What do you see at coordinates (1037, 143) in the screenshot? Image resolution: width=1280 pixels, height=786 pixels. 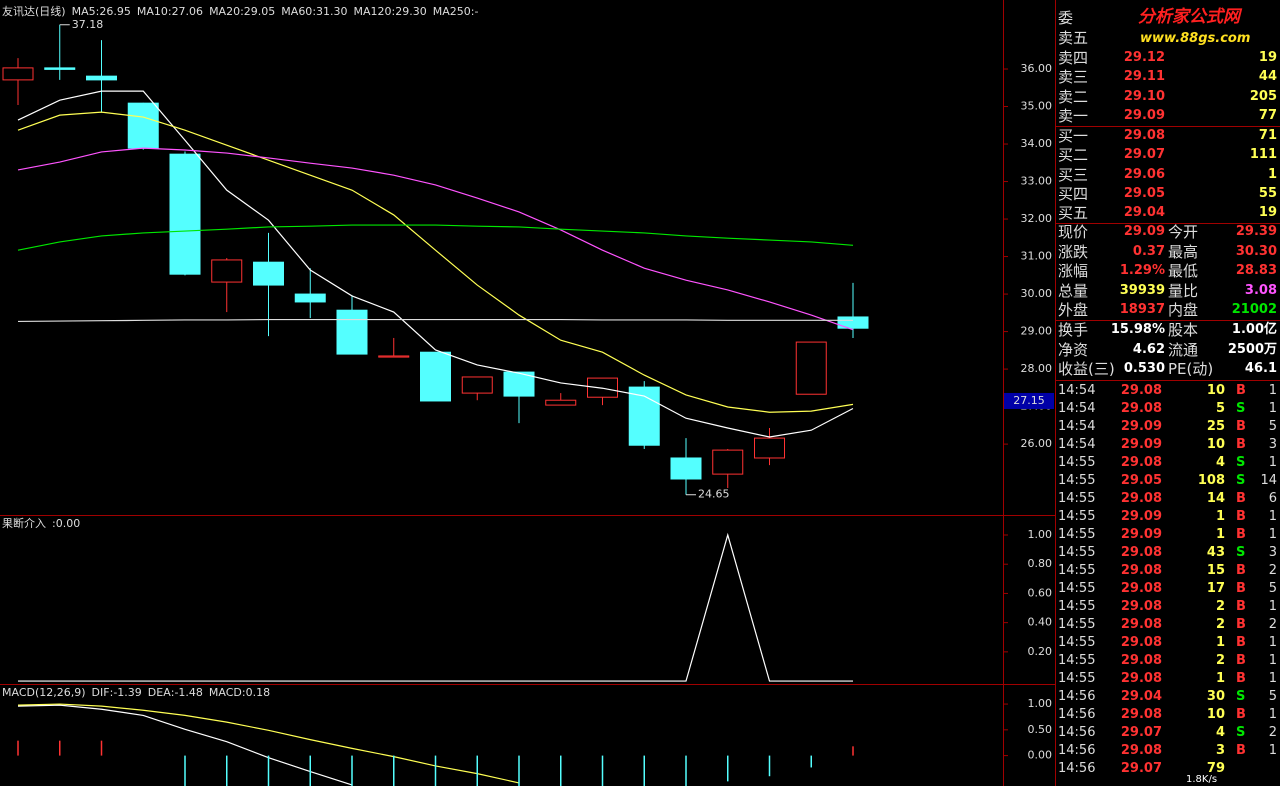 I see `y-tick-label: 34.00` at bounding box center [1037, 143].